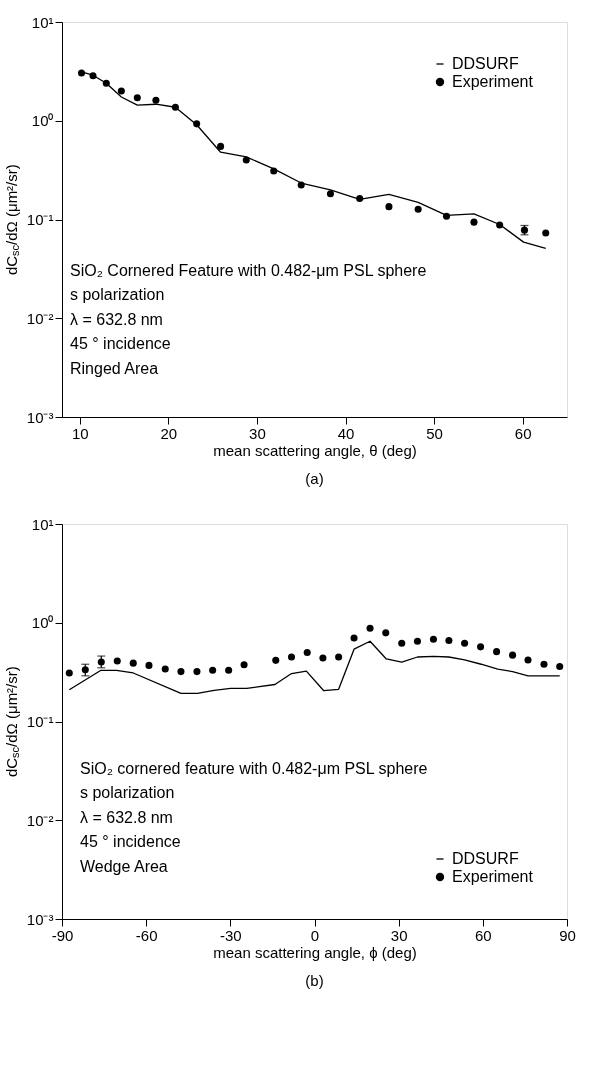  Describe the element at coordinates (124, 866) in the screenshot. I see `annotation: Wedge Area` at that location.